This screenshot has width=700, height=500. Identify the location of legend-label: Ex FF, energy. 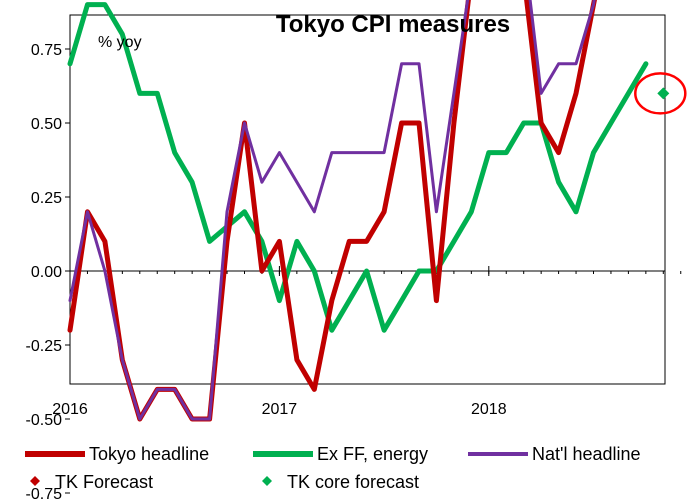
(372, 454).